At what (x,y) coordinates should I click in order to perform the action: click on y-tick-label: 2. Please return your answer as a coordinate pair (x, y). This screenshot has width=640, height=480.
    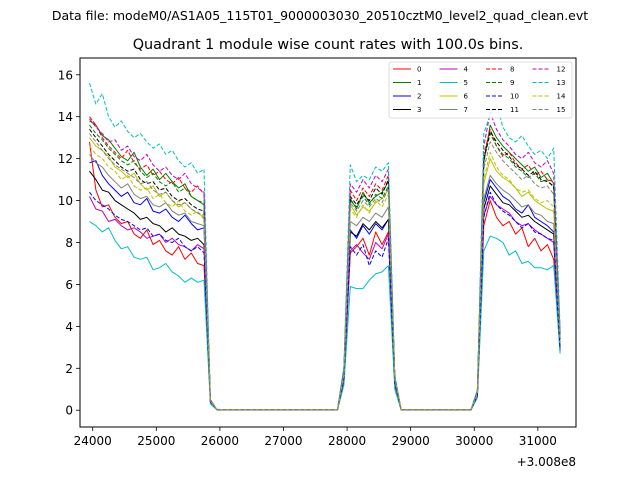
    Looking at the image, I should click on (69, 369).